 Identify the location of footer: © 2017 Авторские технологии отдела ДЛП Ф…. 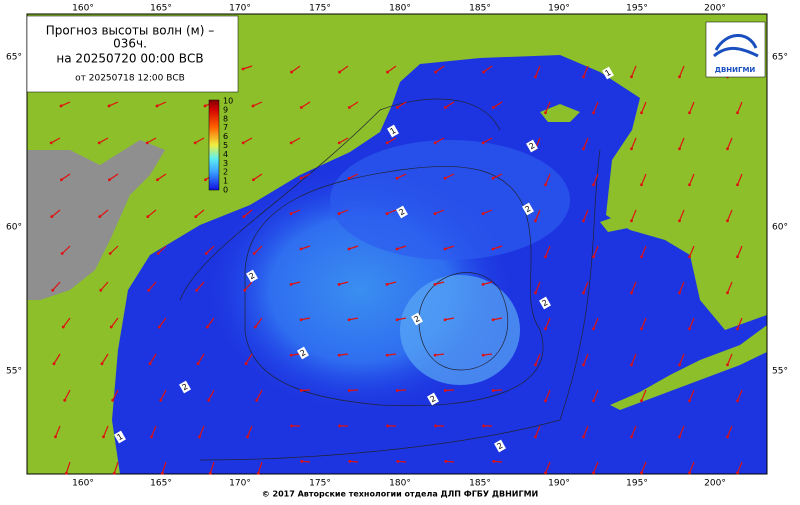
(400, 494).